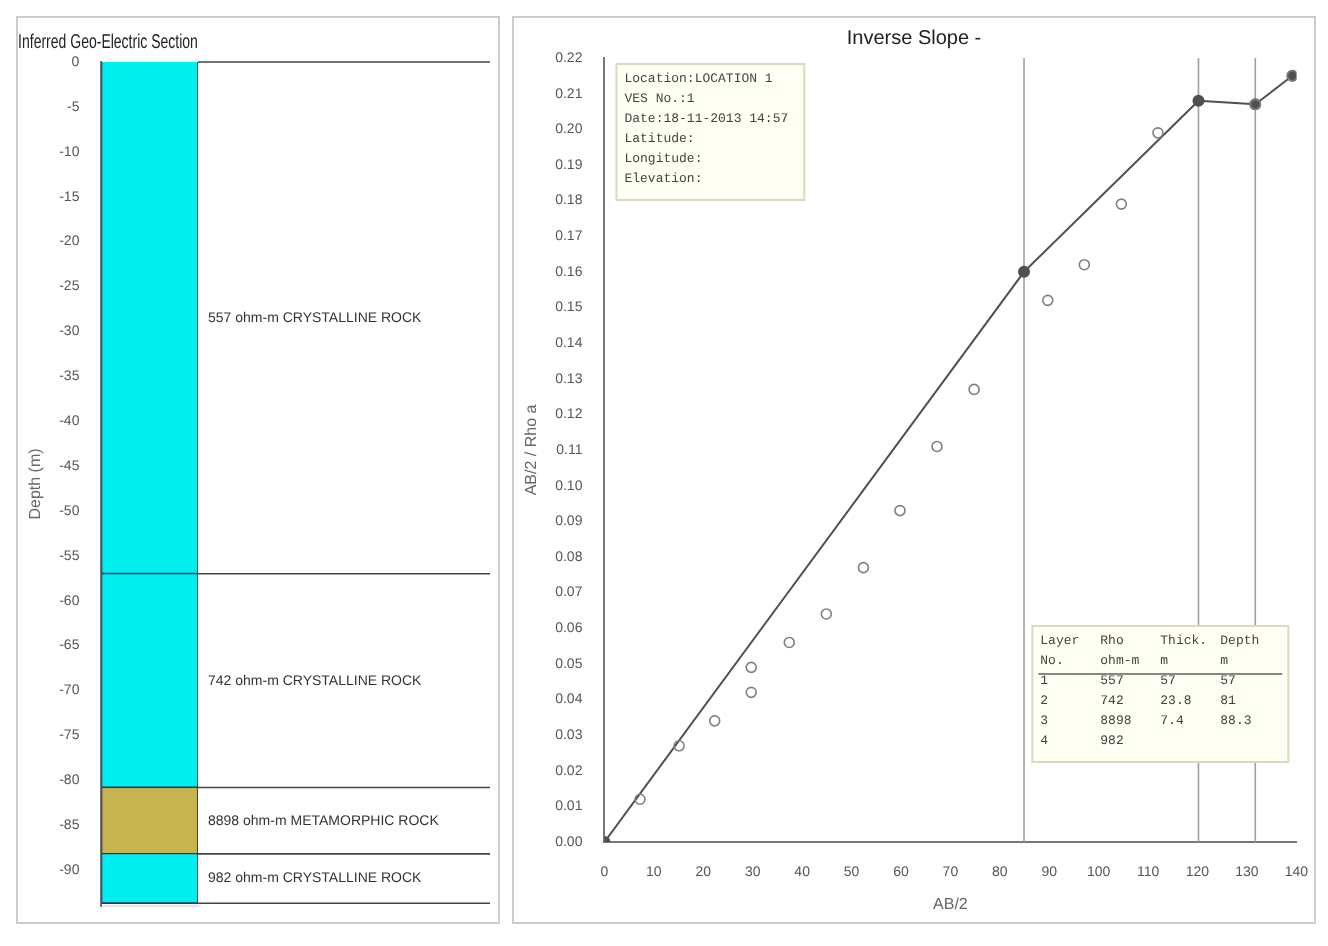  What do you see at coordinates (35, 483) in the screenshot?
I see `y-axis-title: Depth (m)` at bounding box center [35, 483].